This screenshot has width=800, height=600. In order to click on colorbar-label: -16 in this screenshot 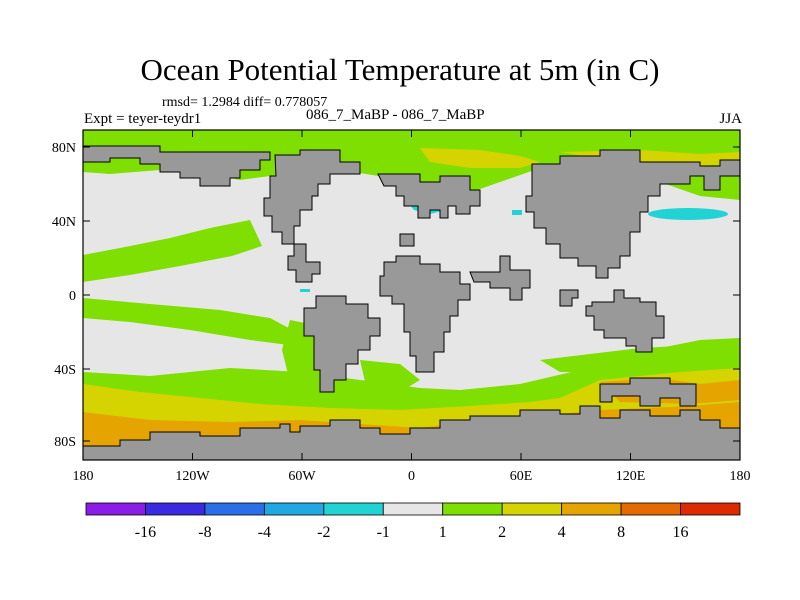, I will do `click(145, 532)`.